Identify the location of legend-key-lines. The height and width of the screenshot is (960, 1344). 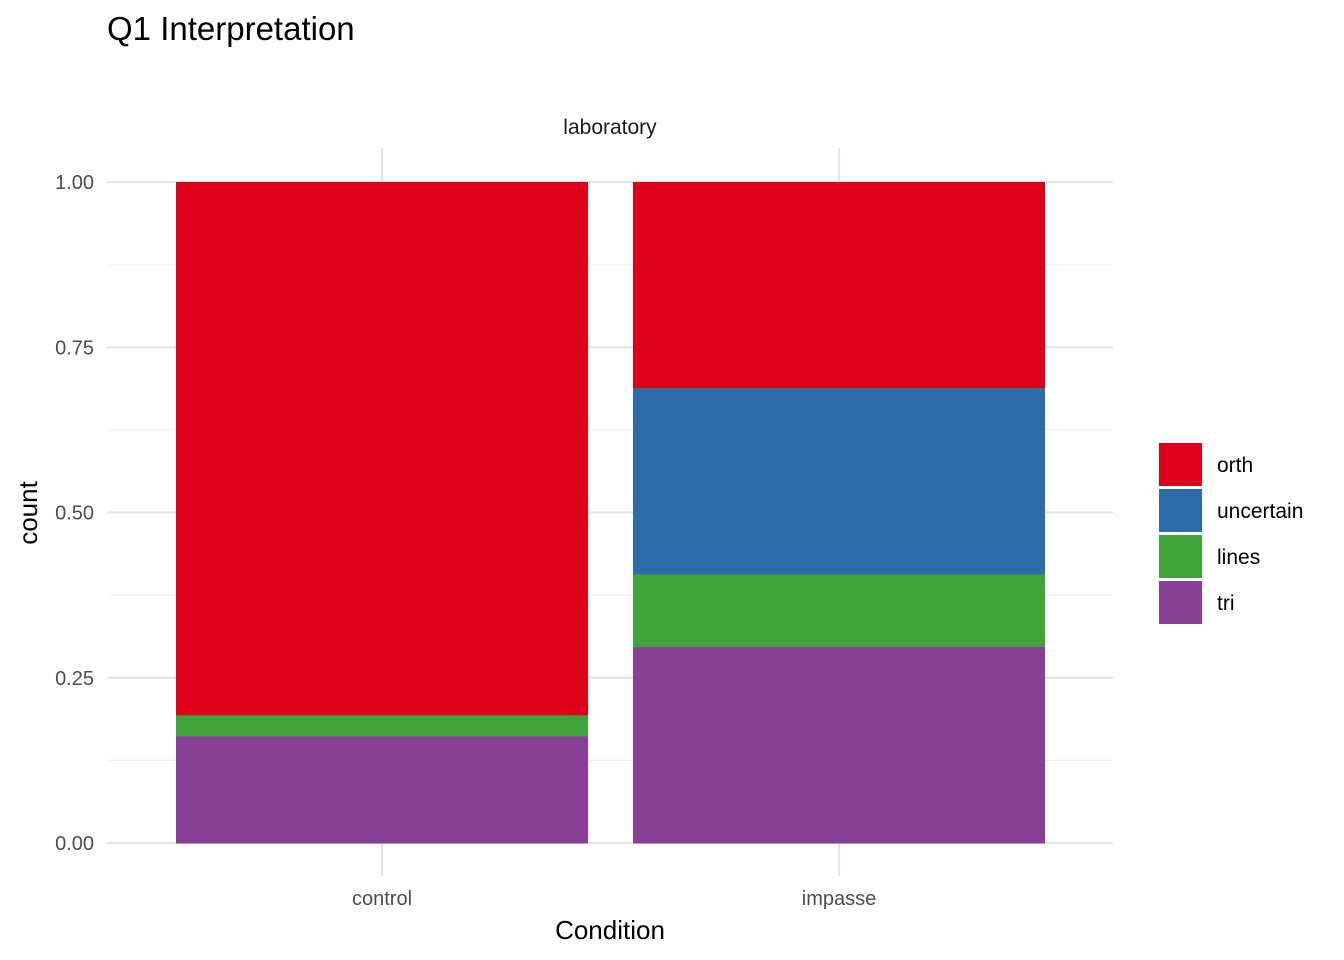
(1180, 556).